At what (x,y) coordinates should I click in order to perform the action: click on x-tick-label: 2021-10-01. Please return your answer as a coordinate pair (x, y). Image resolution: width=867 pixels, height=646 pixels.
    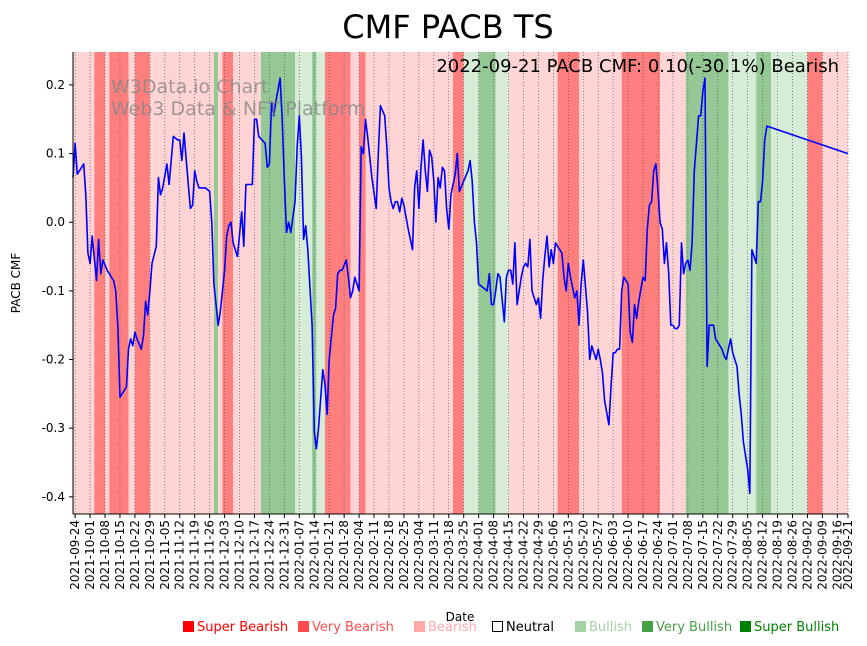
    Looking at the image, I should click on (90, 555).